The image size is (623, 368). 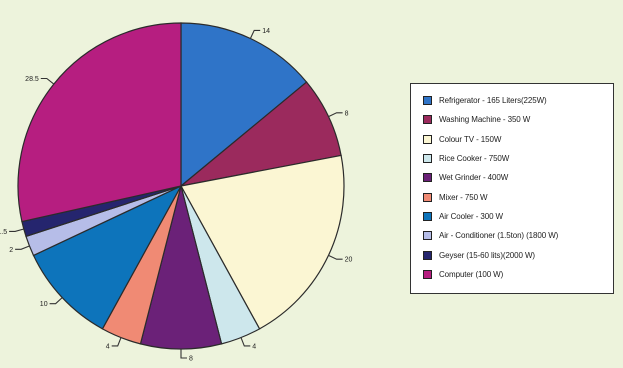 I want to click on legend-label: Colour TV - 150W, so click(x=470, y=139).